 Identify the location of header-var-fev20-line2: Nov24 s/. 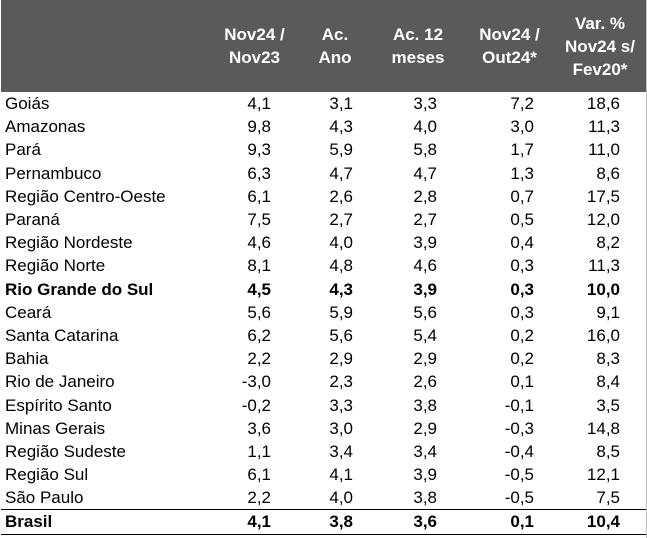
(600, 46).